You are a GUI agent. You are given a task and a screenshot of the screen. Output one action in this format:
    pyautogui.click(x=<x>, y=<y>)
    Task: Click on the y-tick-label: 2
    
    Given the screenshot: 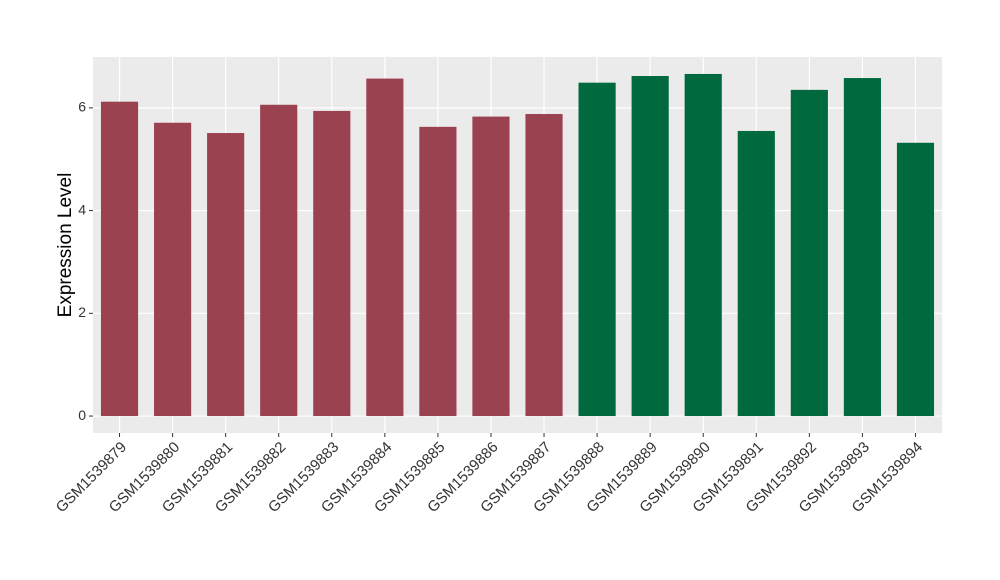 What is the action you would take?
    pyautogui.click(x=82, y=312)
    